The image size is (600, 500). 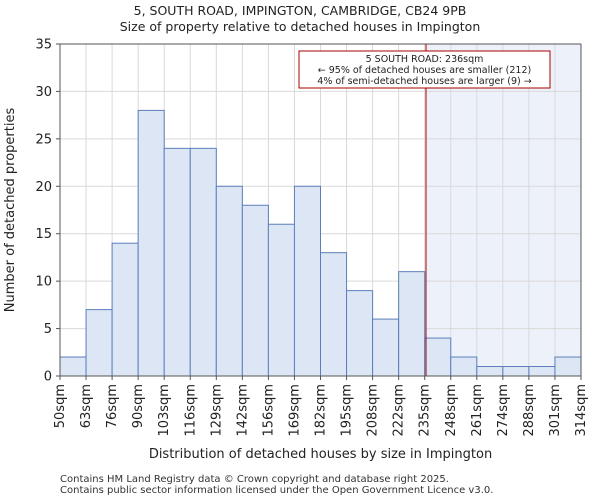 What do you see at coordinates (451, 410) in the screenshot?
I see `x-tick-label: 248sqm` at bounding box center [451, 410].